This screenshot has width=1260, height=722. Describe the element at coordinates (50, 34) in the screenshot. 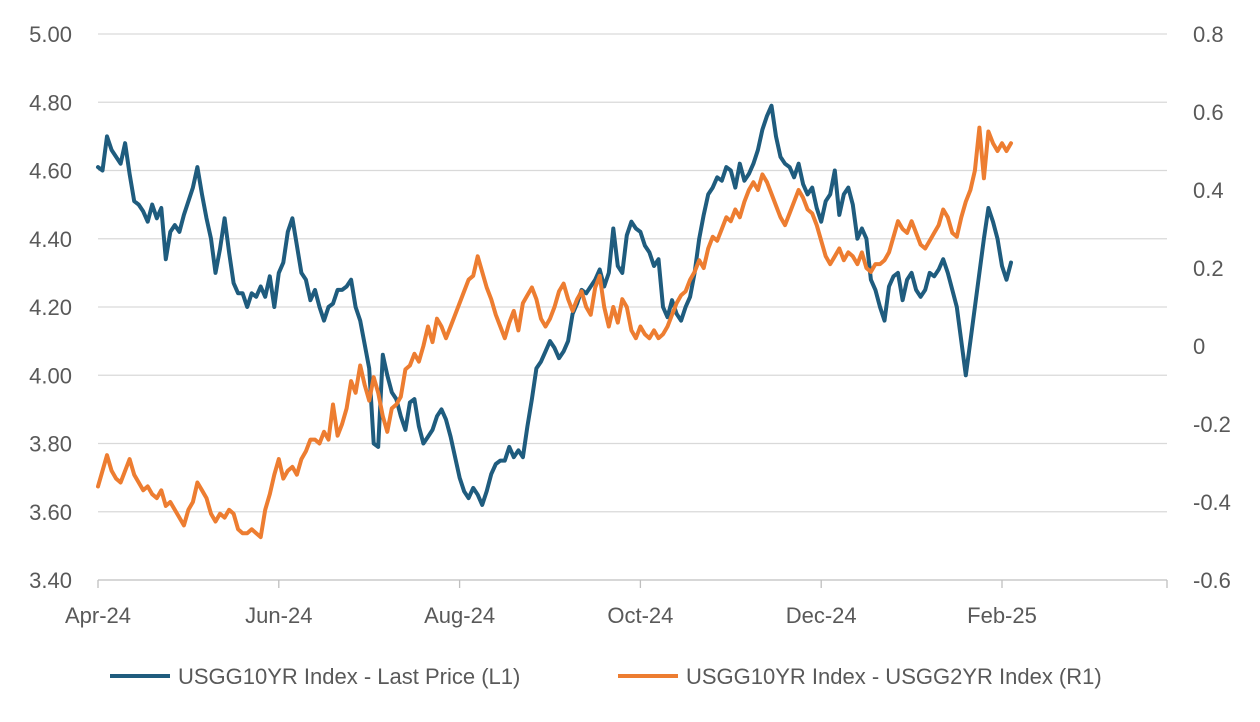

I see `y-left-tick-label: 5.00` at that location.